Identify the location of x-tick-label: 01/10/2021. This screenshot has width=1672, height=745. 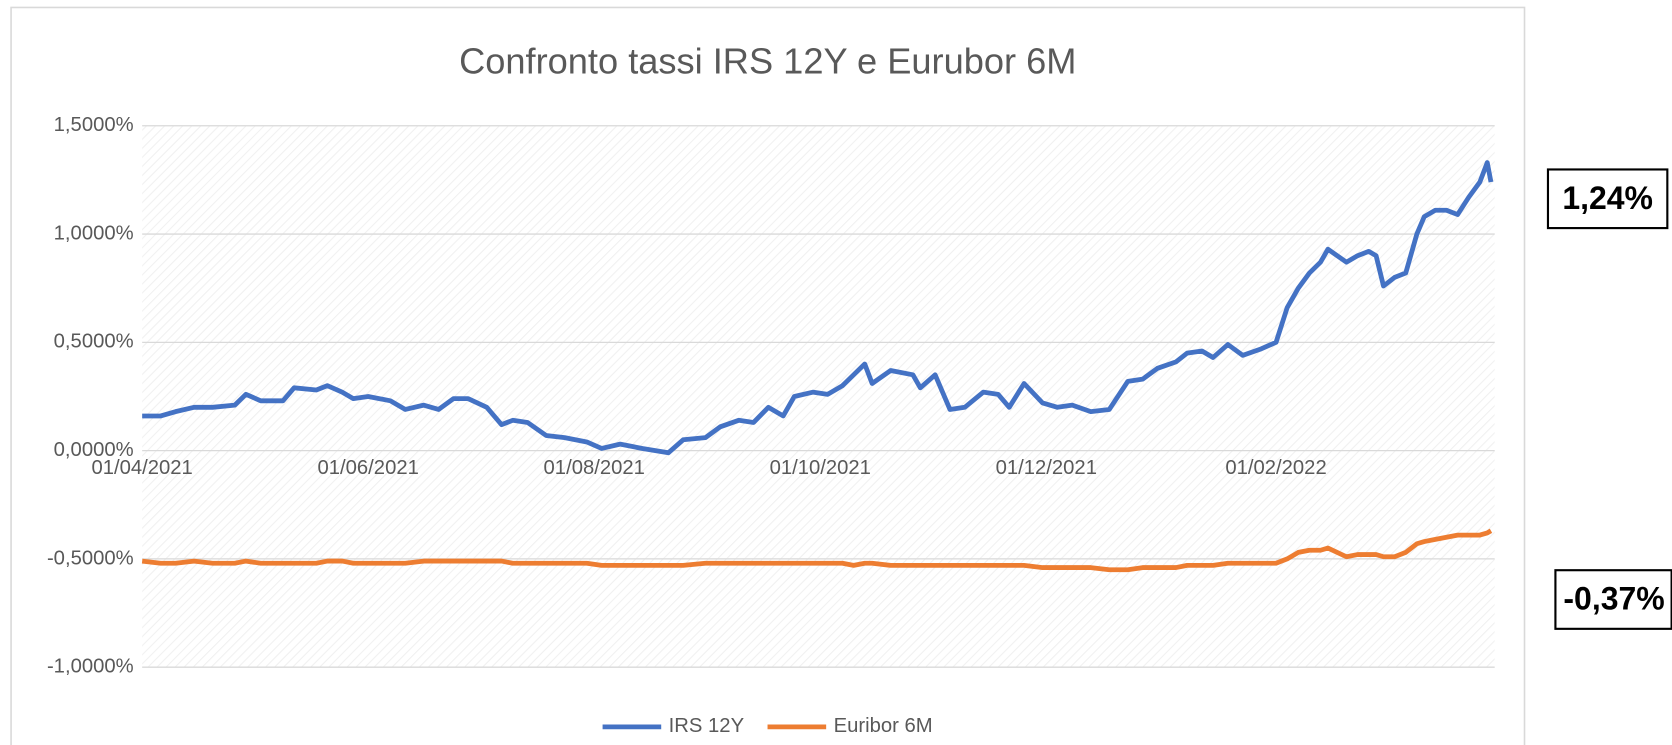
(820, 468).